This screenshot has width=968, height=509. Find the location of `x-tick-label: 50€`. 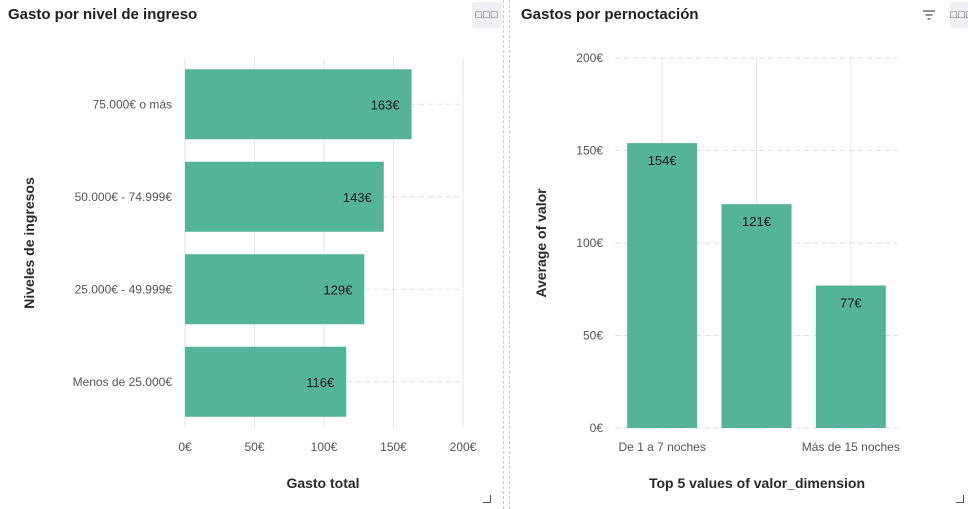

x-tick-label: 50€ is located at coordinates (254, 447).